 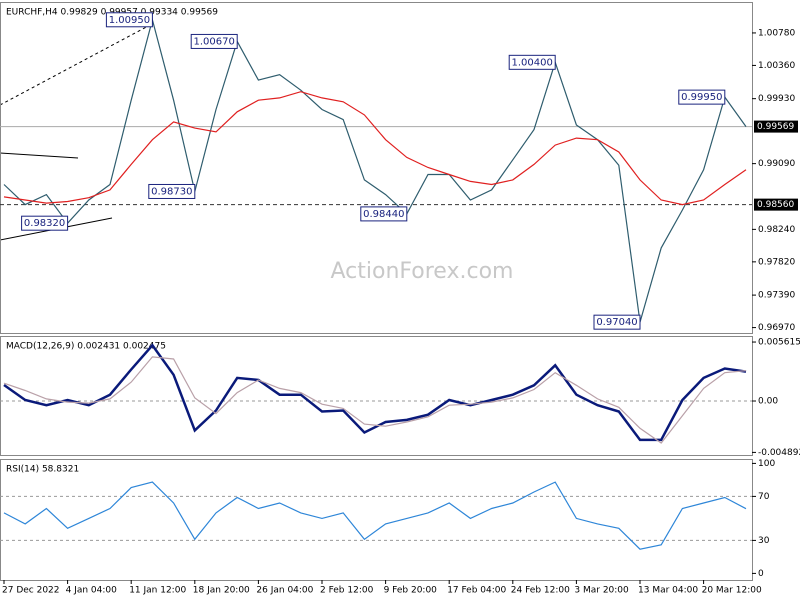 What do you see at coordinates (776, 99) in the screenshot?
I see `y-tick-label: 0.99930` at bounding box center [776, 99].